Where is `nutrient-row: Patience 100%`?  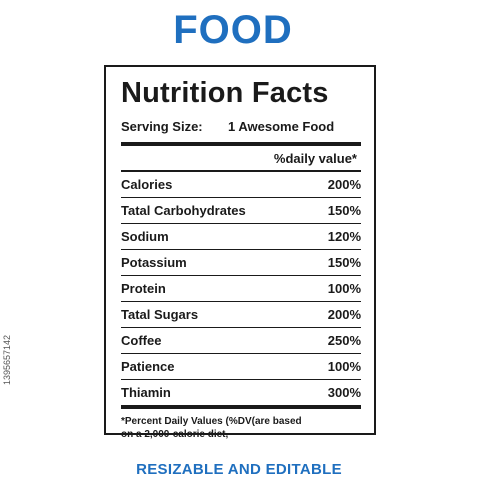
nutrient-row: Patience 100% is located at coordinates (241, 367).